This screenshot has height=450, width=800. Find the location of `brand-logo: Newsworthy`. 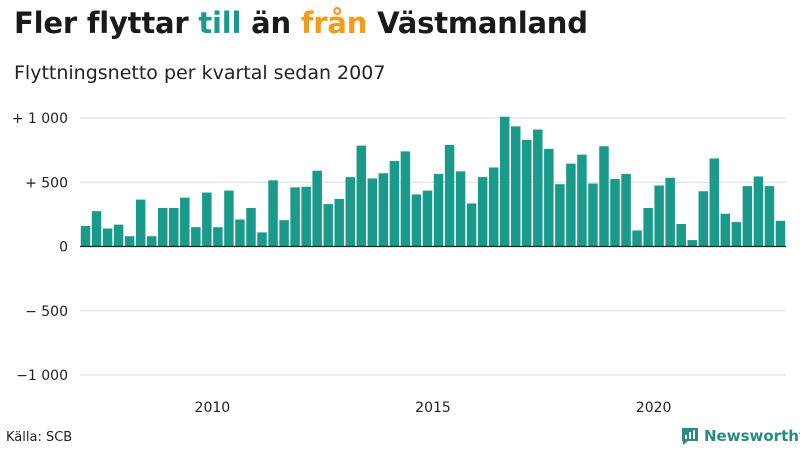

brand-logo: Newsworthy is located at coordinates (740, 436).